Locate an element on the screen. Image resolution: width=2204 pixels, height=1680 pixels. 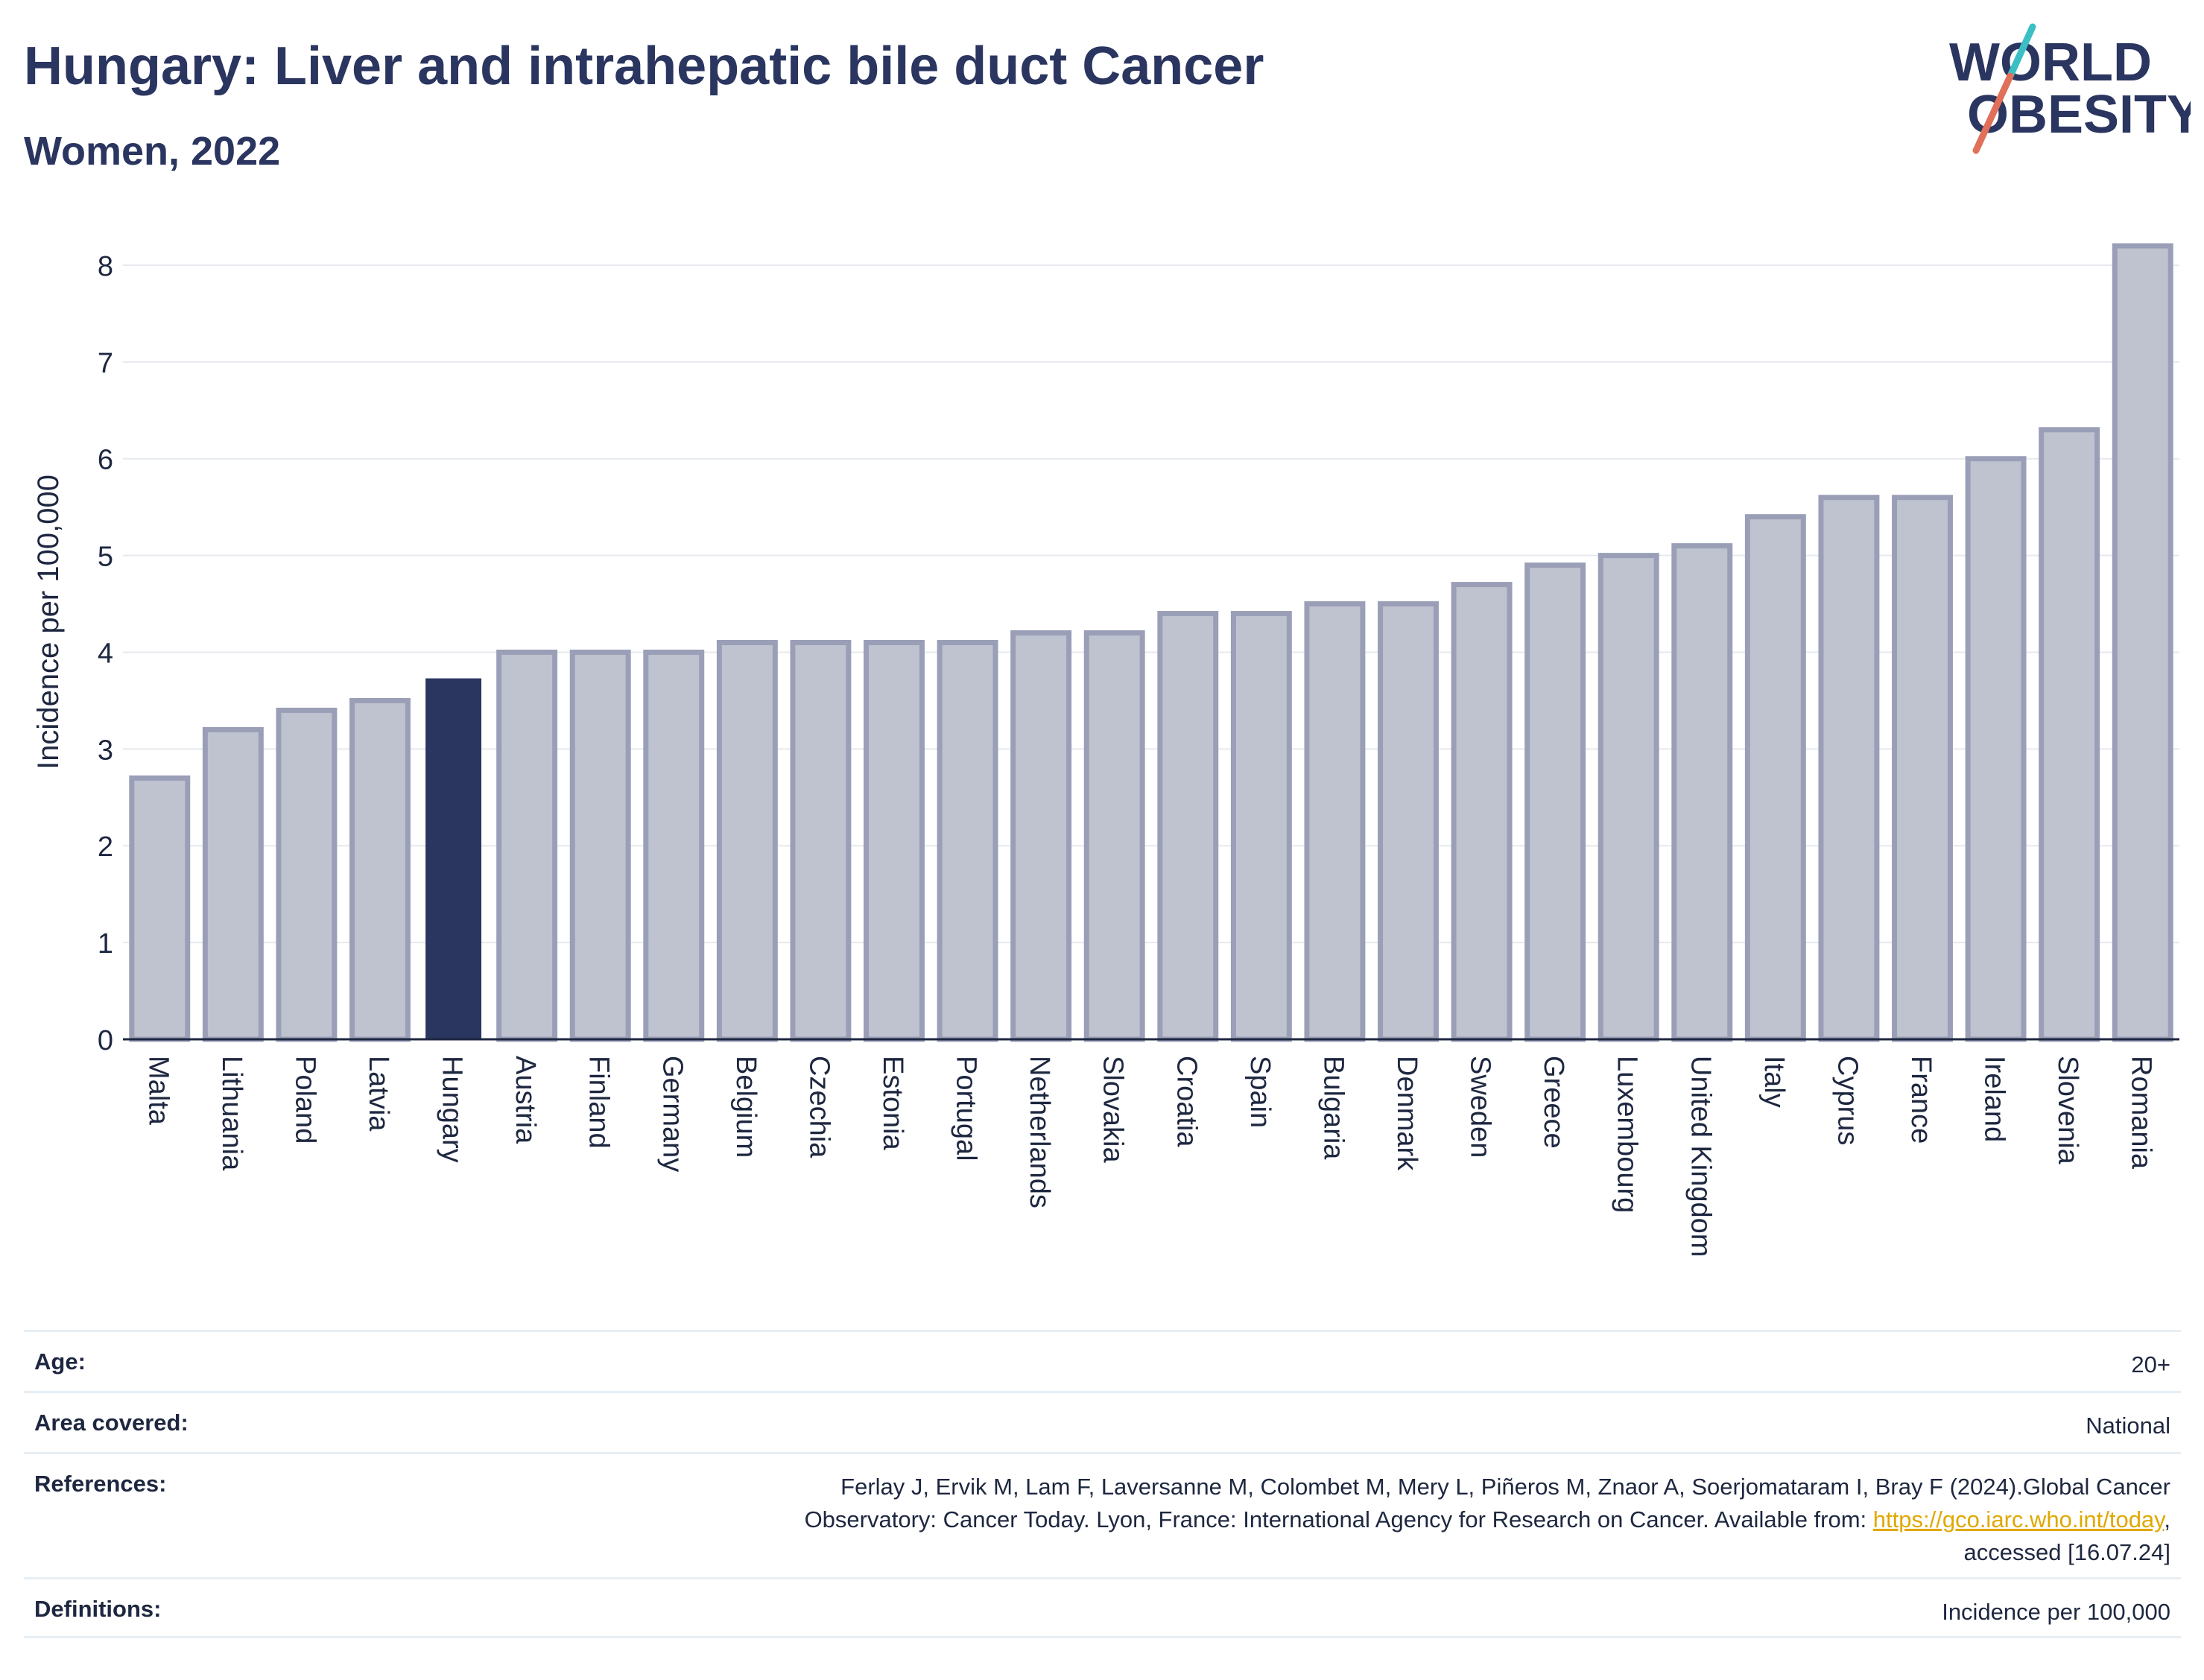
bar-italy is located at coordinates (1775, 778).